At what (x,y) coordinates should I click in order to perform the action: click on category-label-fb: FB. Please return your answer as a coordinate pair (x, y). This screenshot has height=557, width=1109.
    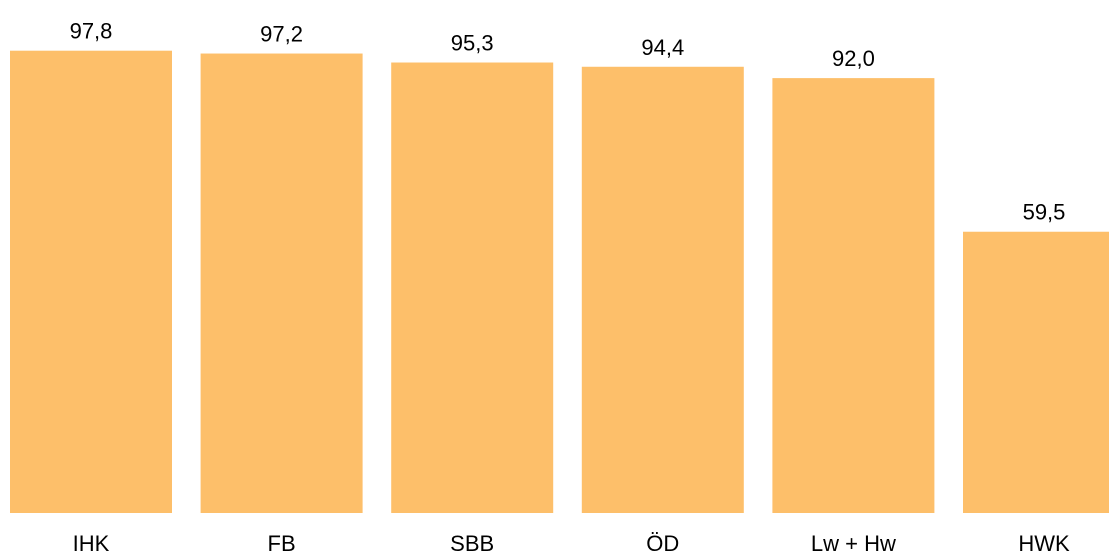
    Looking at the image, I should click on (282, 543).